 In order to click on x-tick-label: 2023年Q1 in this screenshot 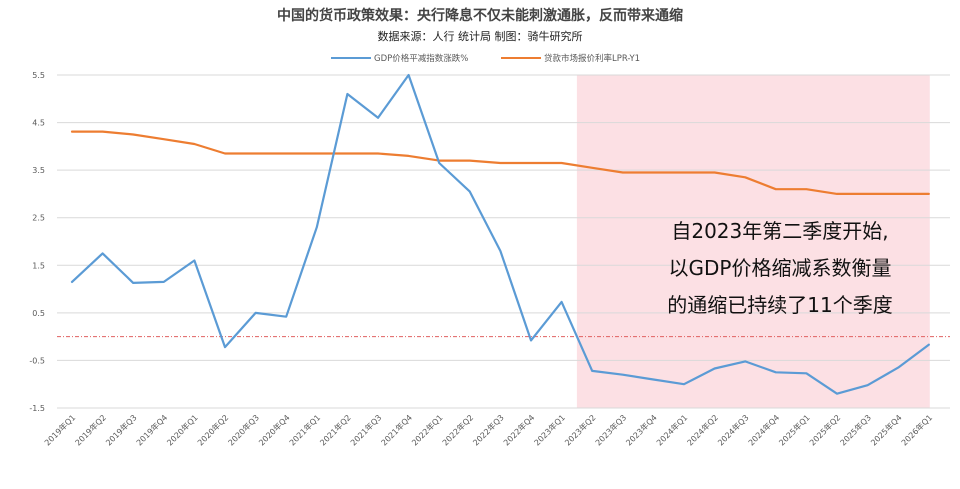, I will do `click(549, 429)`.